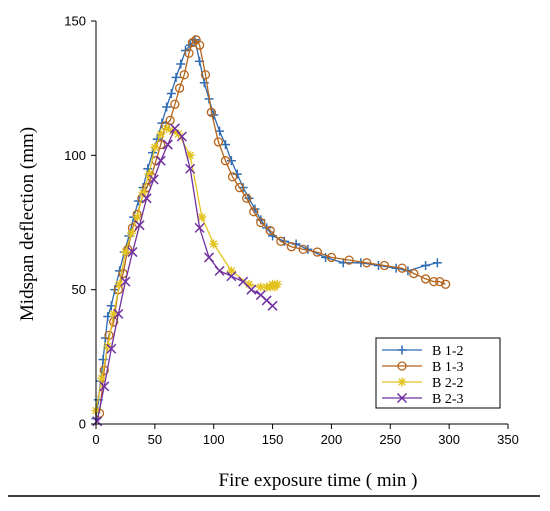 Image resolution: width=550 pixels, height=511 pixels. What do you see at coordinates (318, 480) in the screenshot?
I see `x-axis-title: Fire exposure time ( min )` at bounding box center [318, 480].